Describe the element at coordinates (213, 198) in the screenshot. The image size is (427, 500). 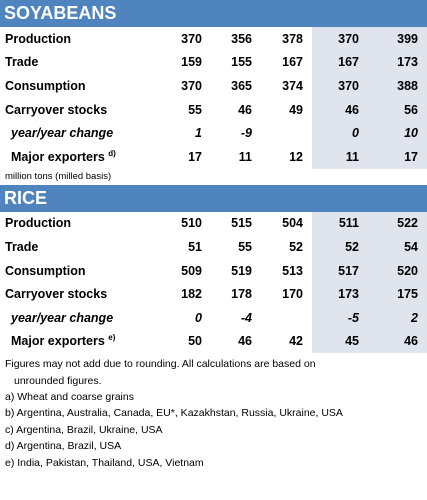
I see `rice-header: RICE` at that location.